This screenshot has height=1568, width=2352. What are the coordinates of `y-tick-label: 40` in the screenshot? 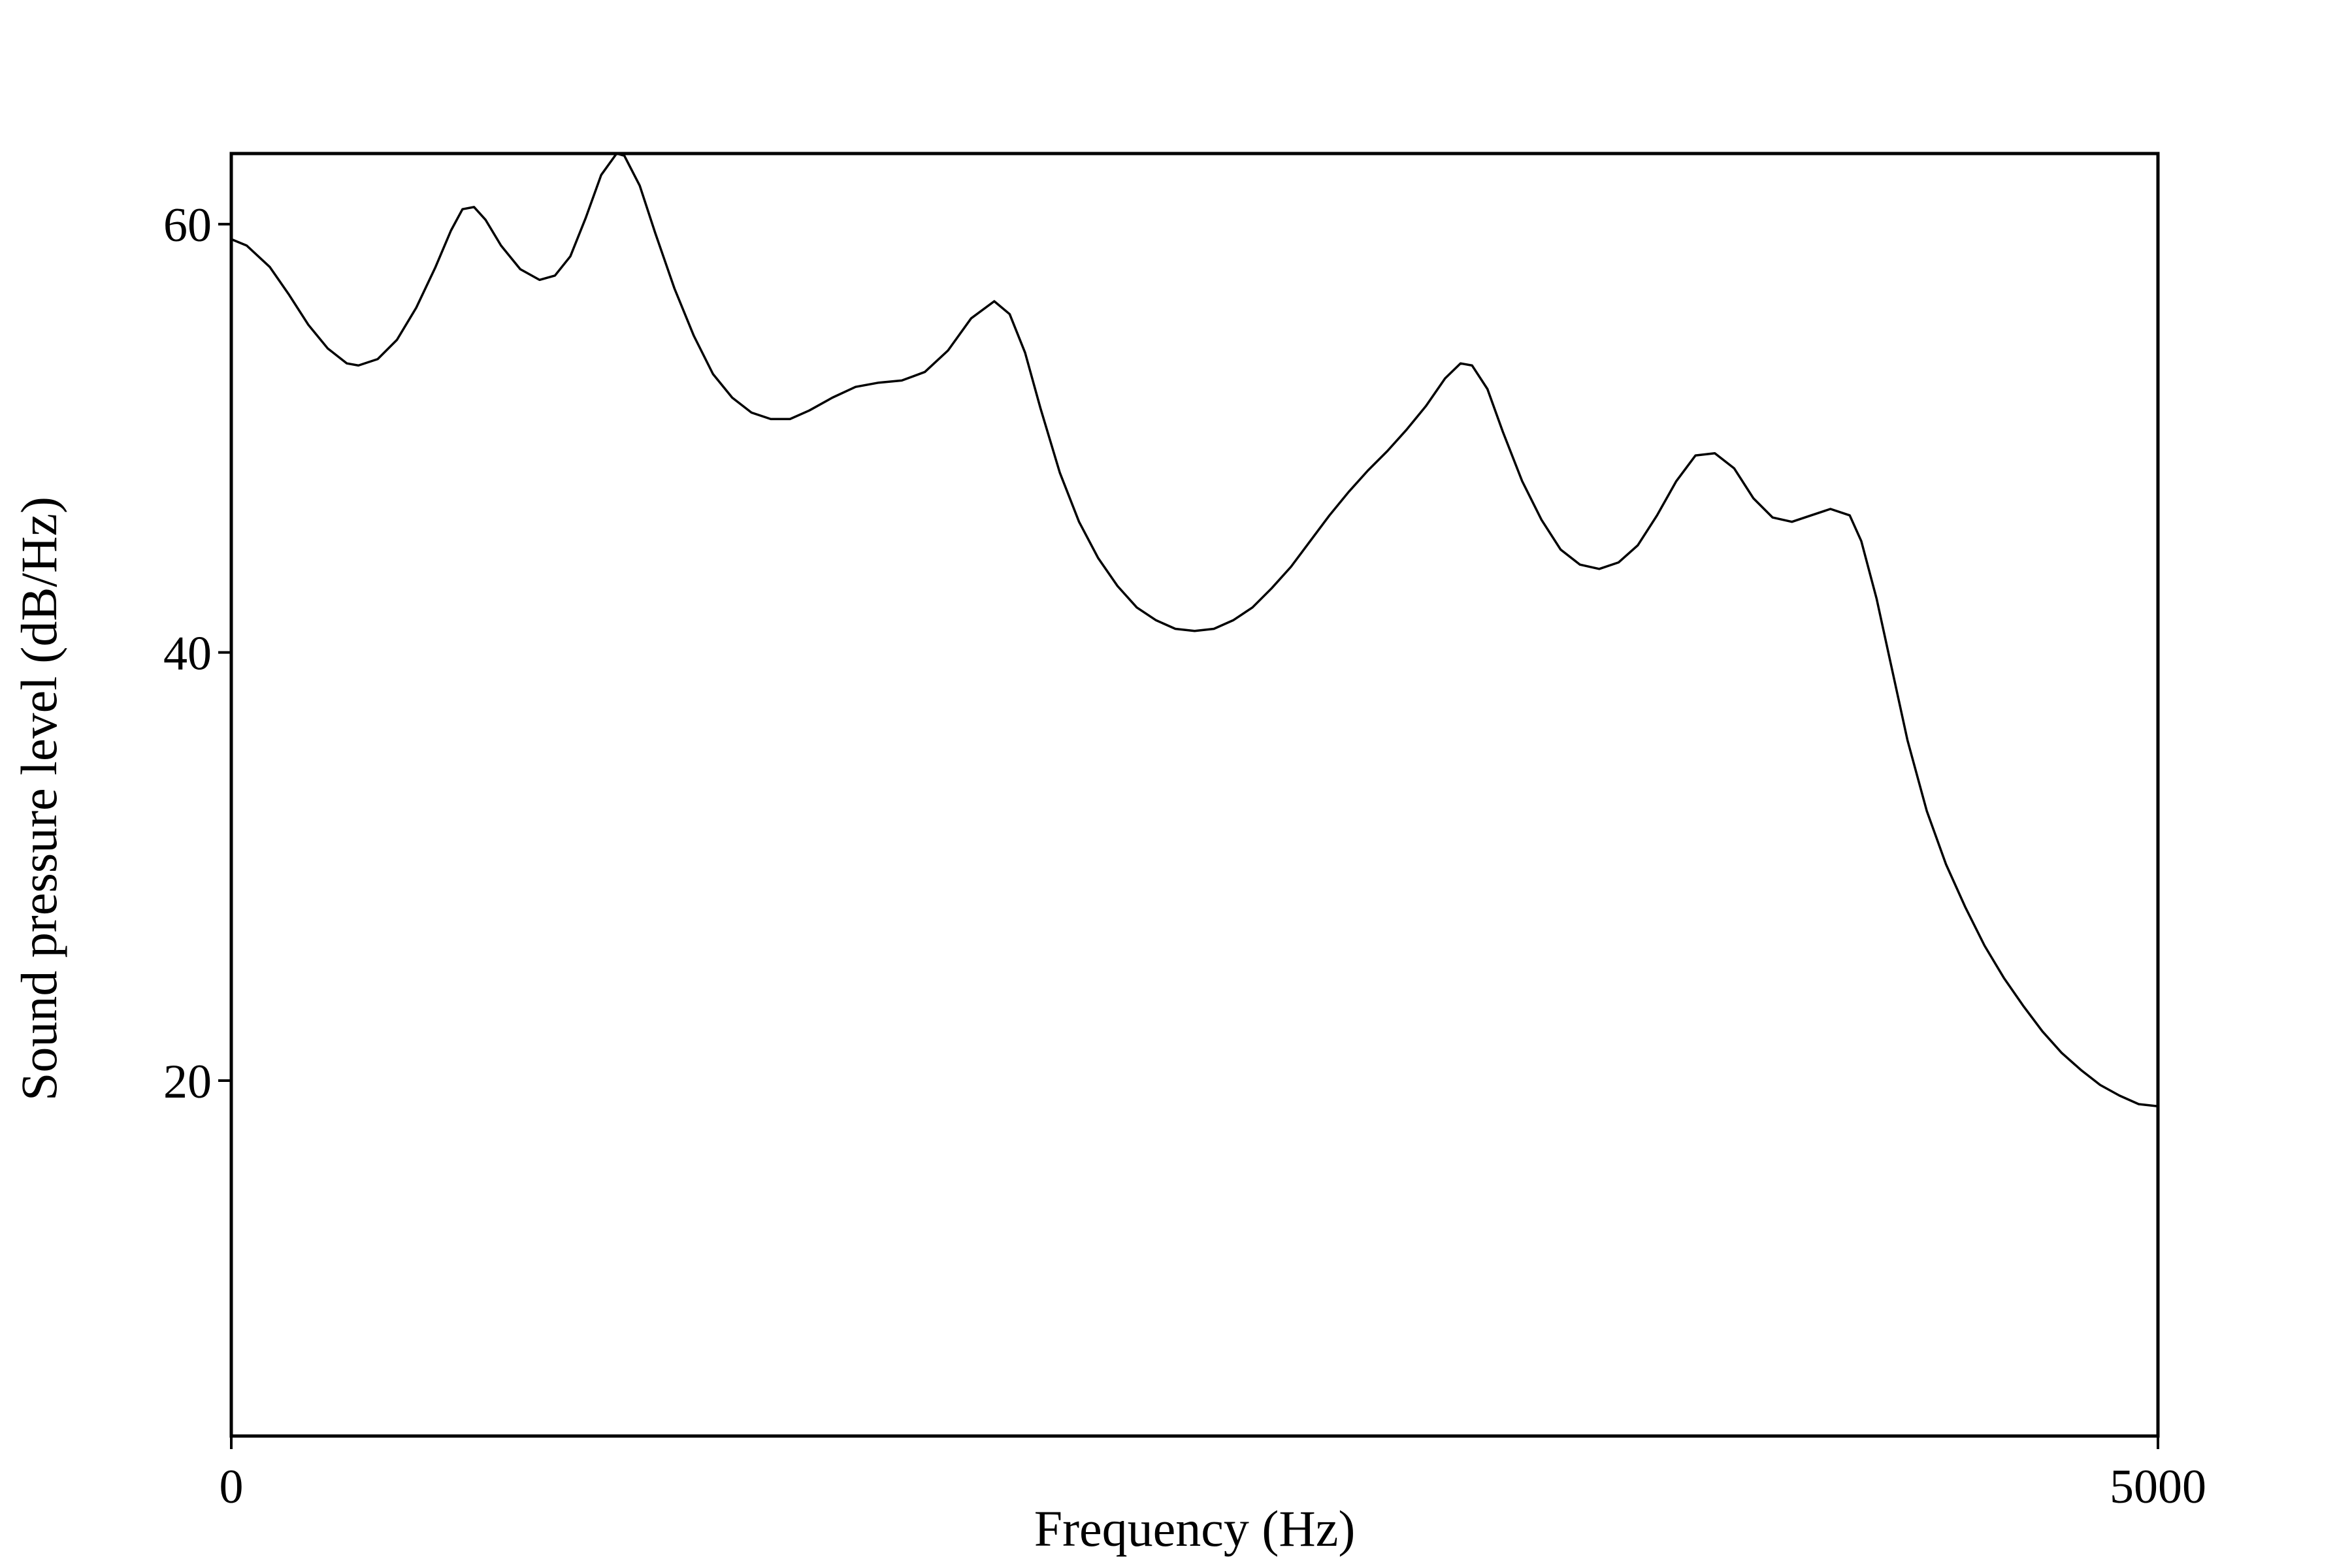 It's located at (187, 654).